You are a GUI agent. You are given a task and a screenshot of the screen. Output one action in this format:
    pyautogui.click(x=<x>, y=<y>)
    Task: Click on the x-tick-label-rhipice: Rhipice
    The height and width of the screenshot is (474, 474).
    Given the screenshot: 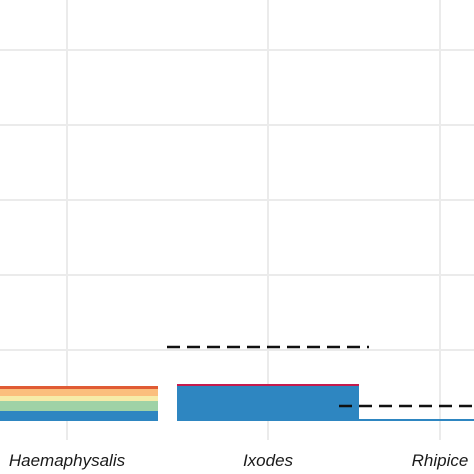 What is the action you would take?
    pyautogui.click(x=440, y=460)
    